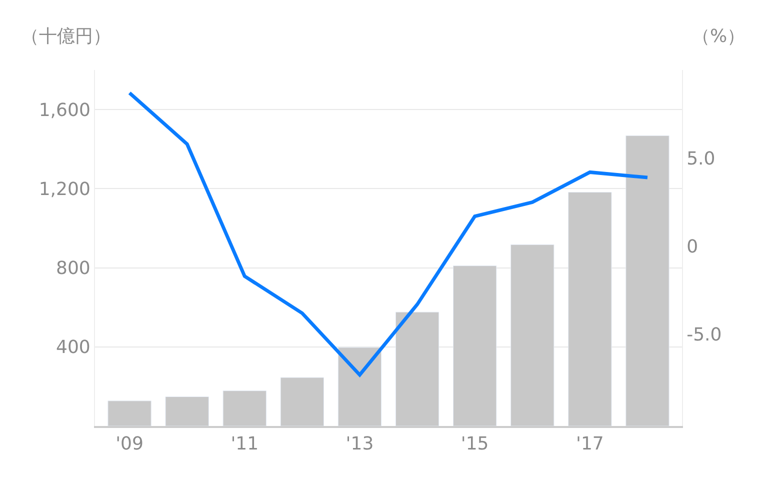 The width and height of the screenshot is (757, 481). I want to click on y-tick-label: 400, so click(73, 347).